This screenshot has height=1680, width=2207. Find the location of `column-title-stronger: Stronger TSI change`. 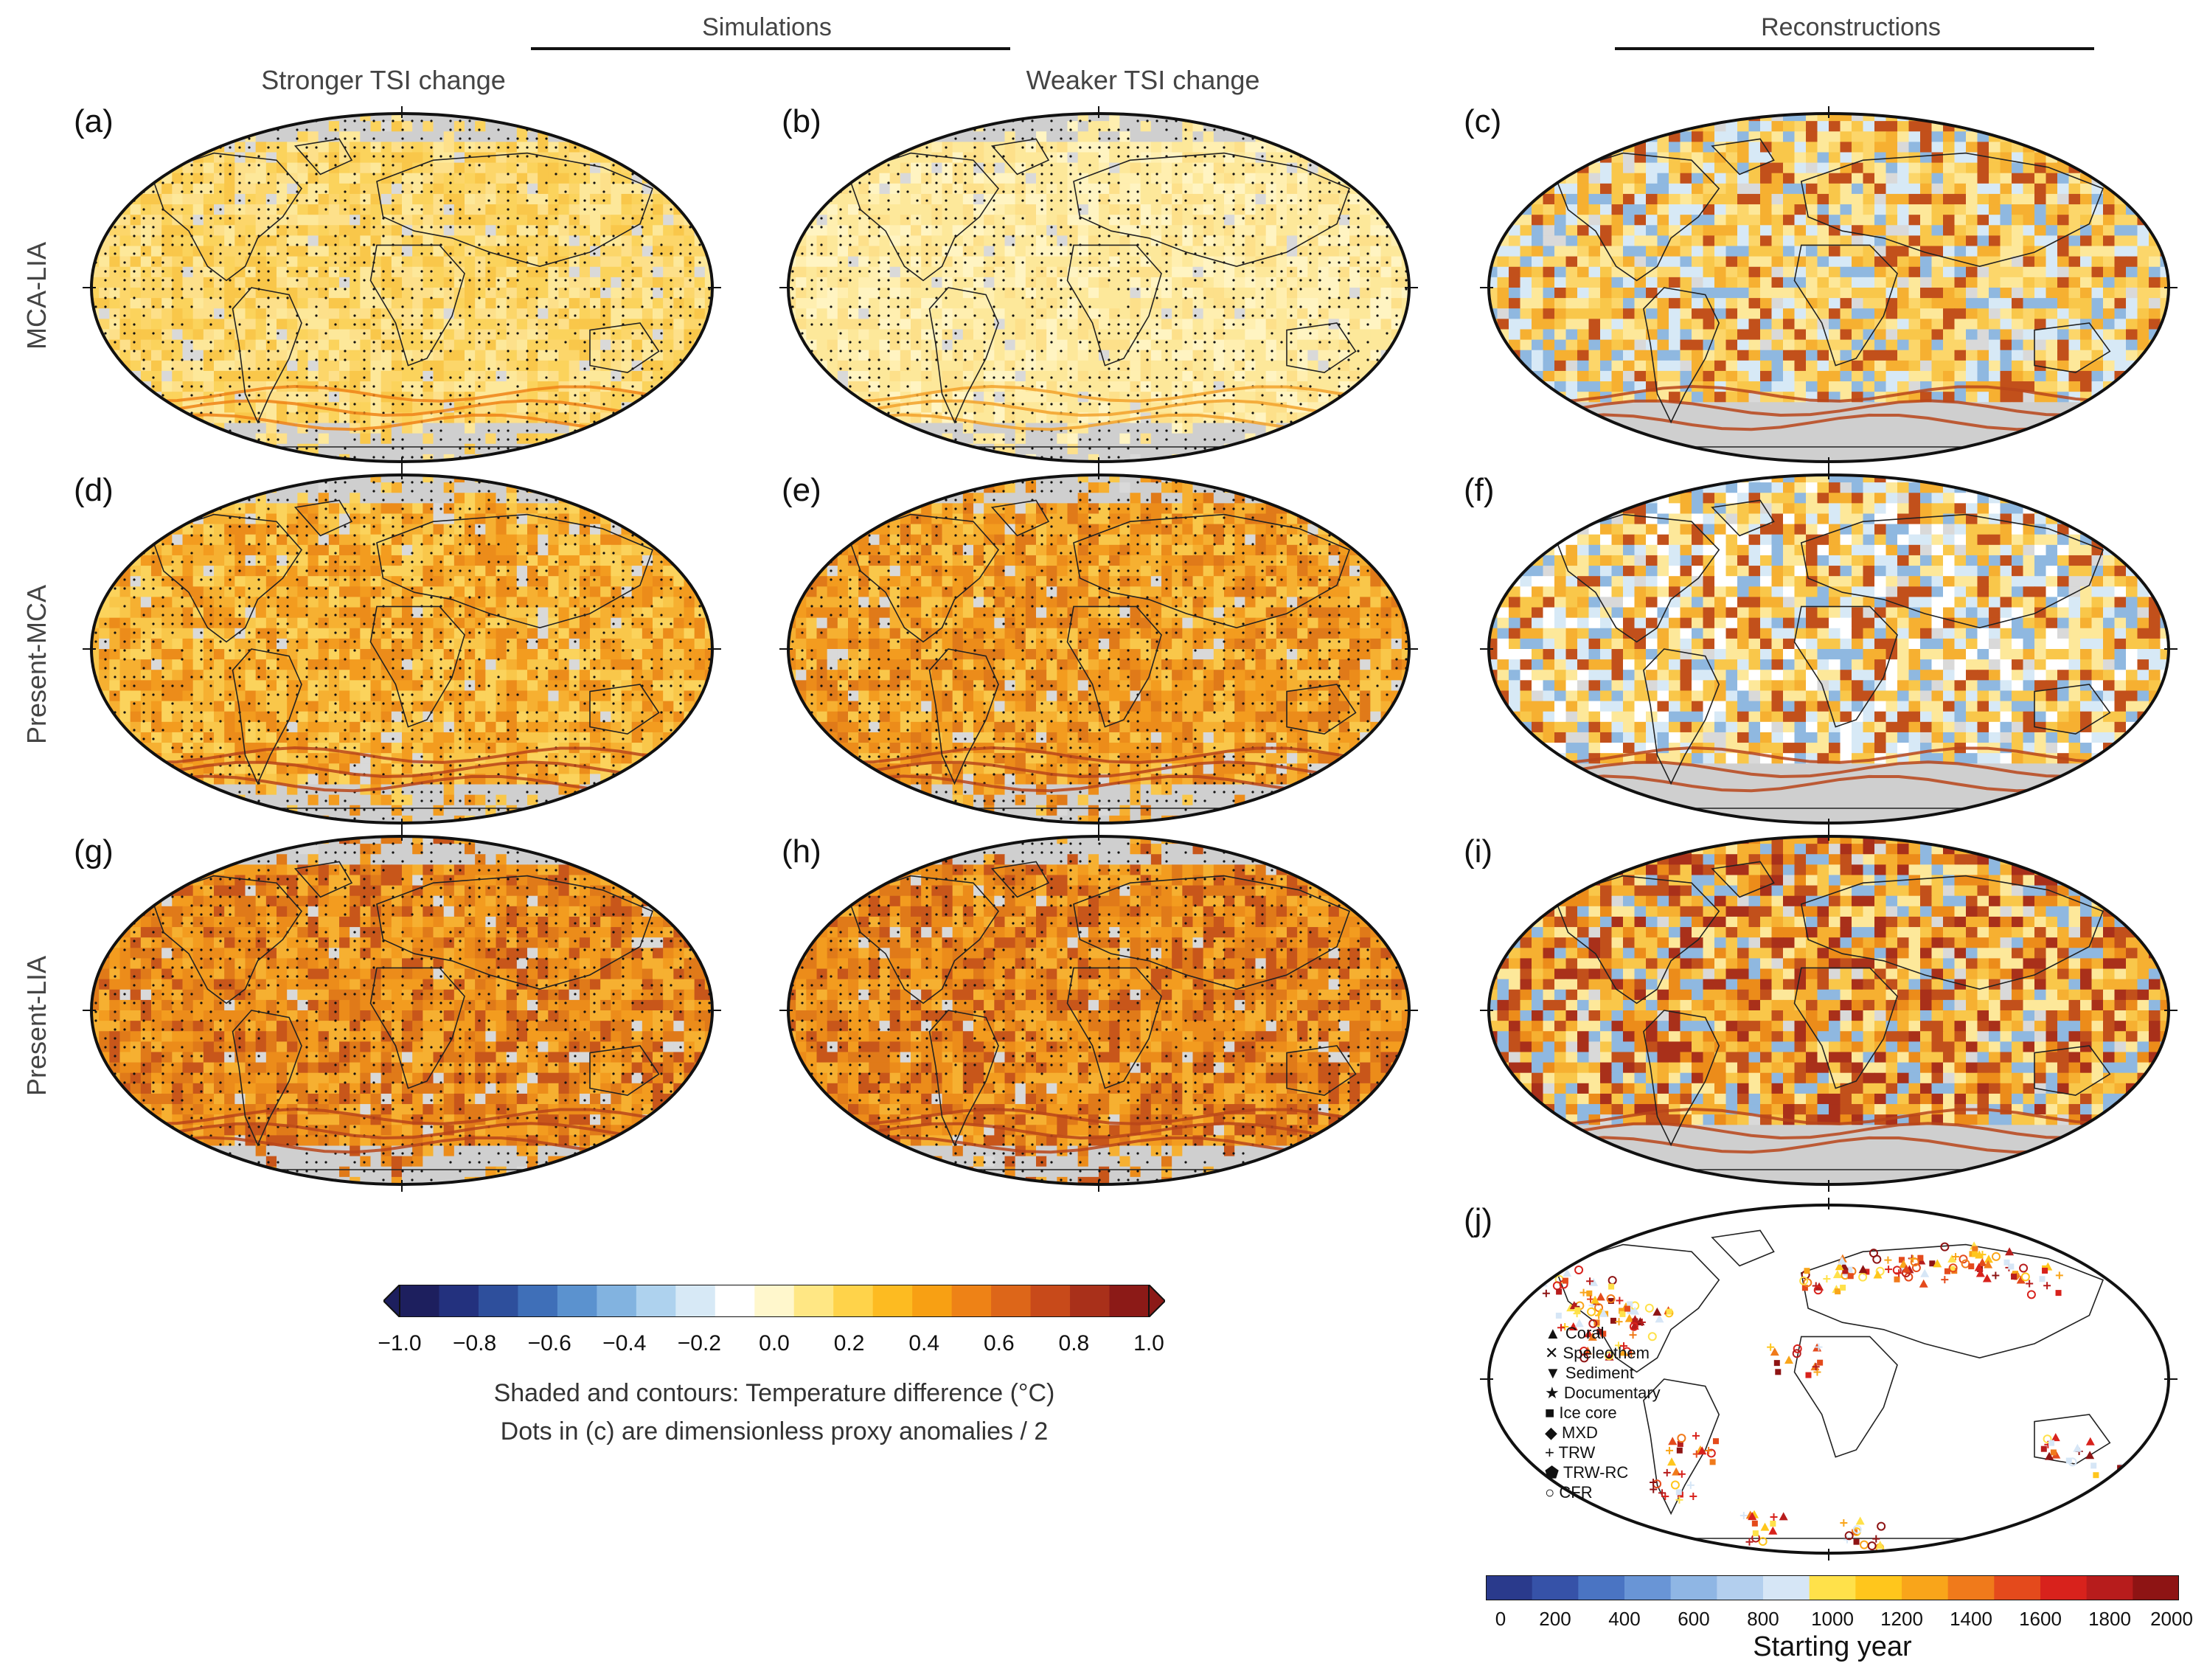

column-title-stronger: Stronger TSI change is located at coordinates (383, 80).